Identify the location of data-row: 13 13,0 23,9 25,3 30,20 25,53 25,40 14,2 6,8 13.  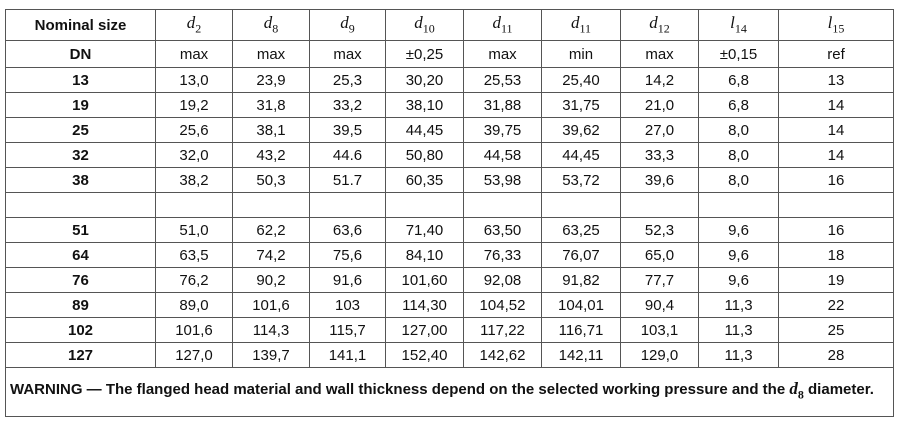
(449, 80).